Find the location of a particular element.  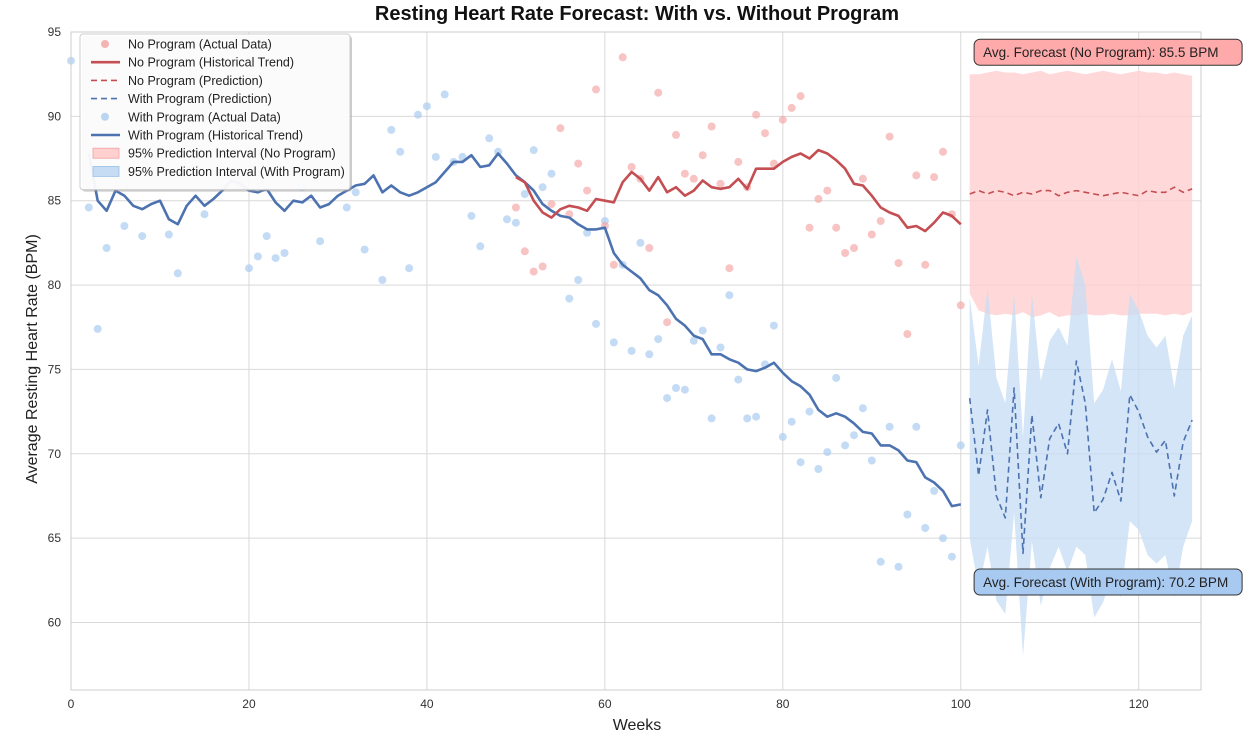

prediction-bands is located at coordinates (1081, 363).